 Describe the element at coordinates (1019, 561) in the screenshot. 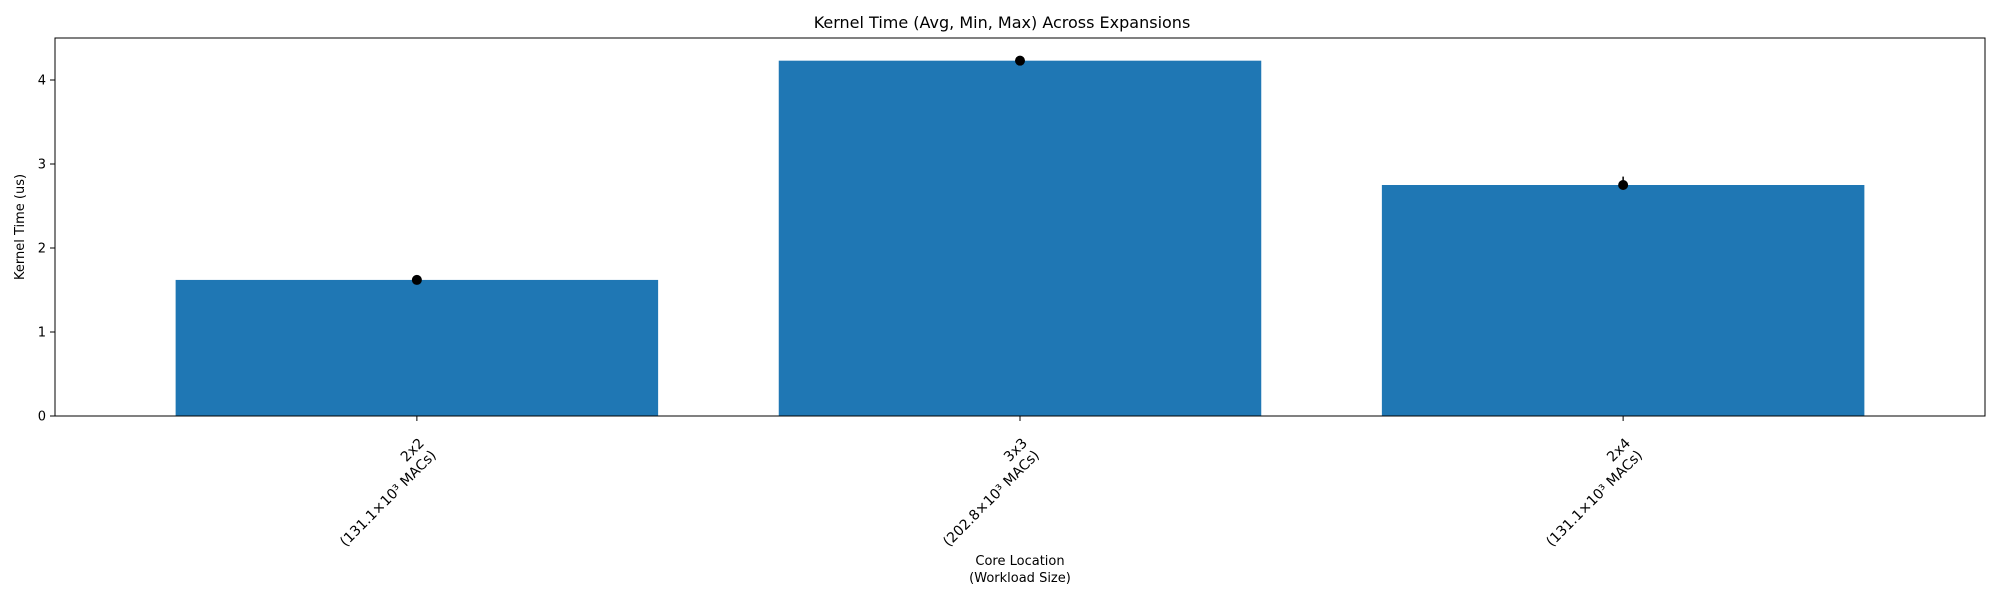

I see `x-axis-label-line1: Core Location` at that location.